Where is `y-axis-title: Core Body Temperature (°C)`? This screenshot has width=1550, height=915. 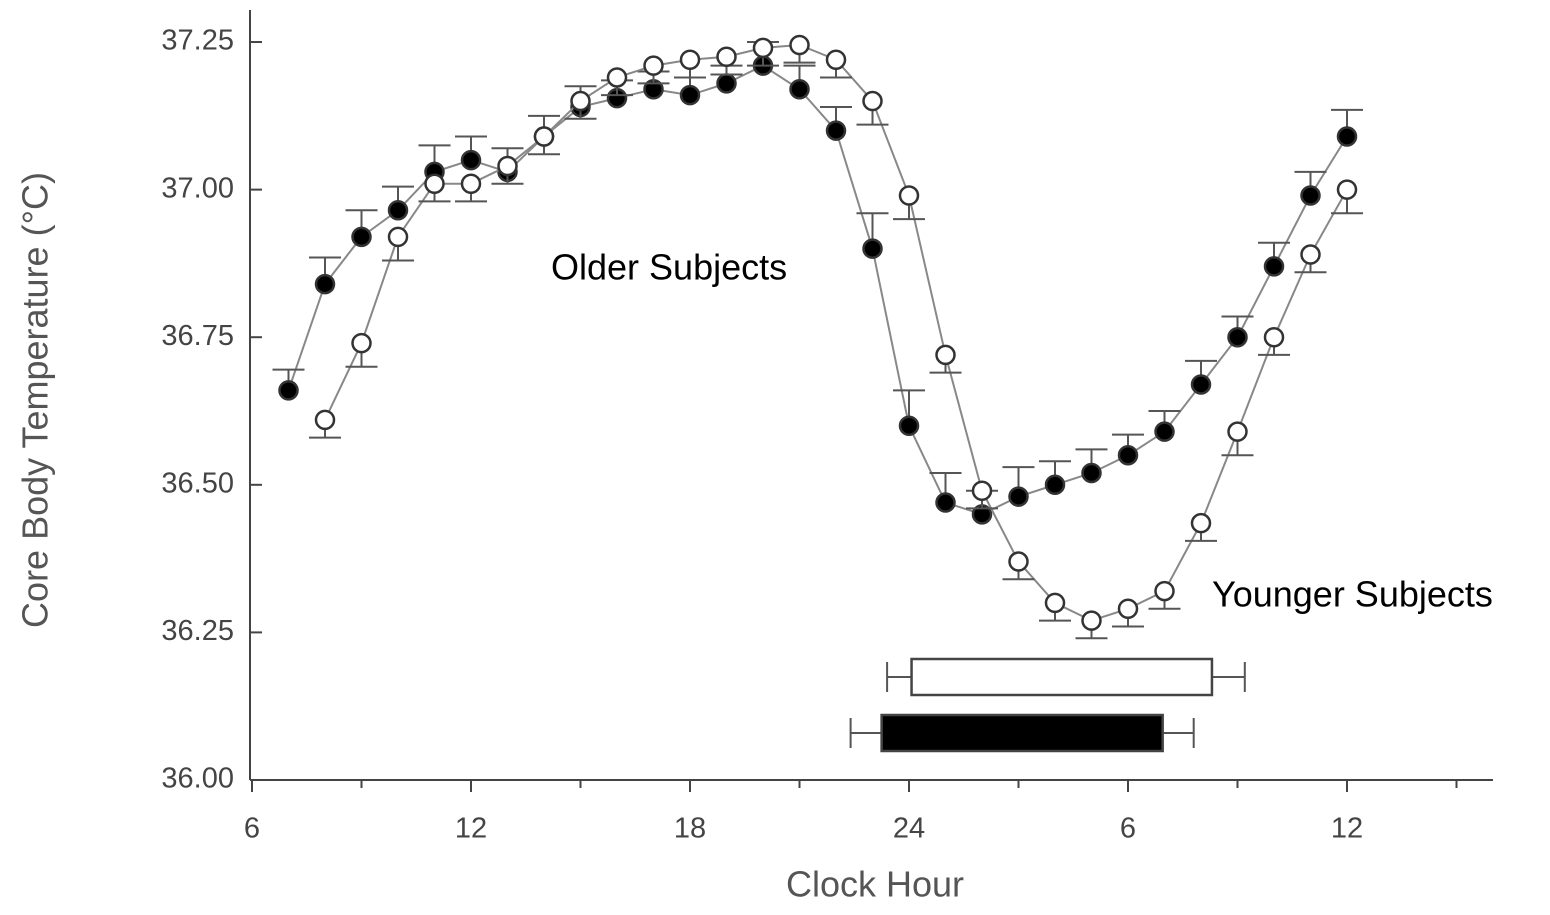 y-axis-title: Core Body Temperature (°C) is located at coordinates (35, 400).